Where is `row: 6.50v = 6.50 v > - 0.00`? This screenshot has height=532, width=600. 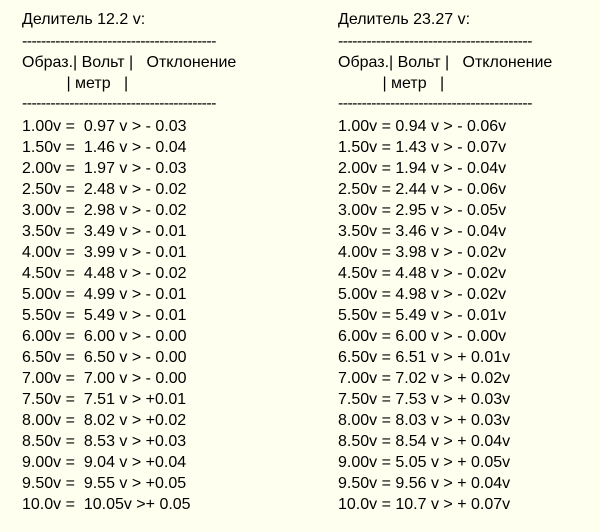
row: 6.50v = 6.50 v > - 0.00 is located at coordinates (104, 357).